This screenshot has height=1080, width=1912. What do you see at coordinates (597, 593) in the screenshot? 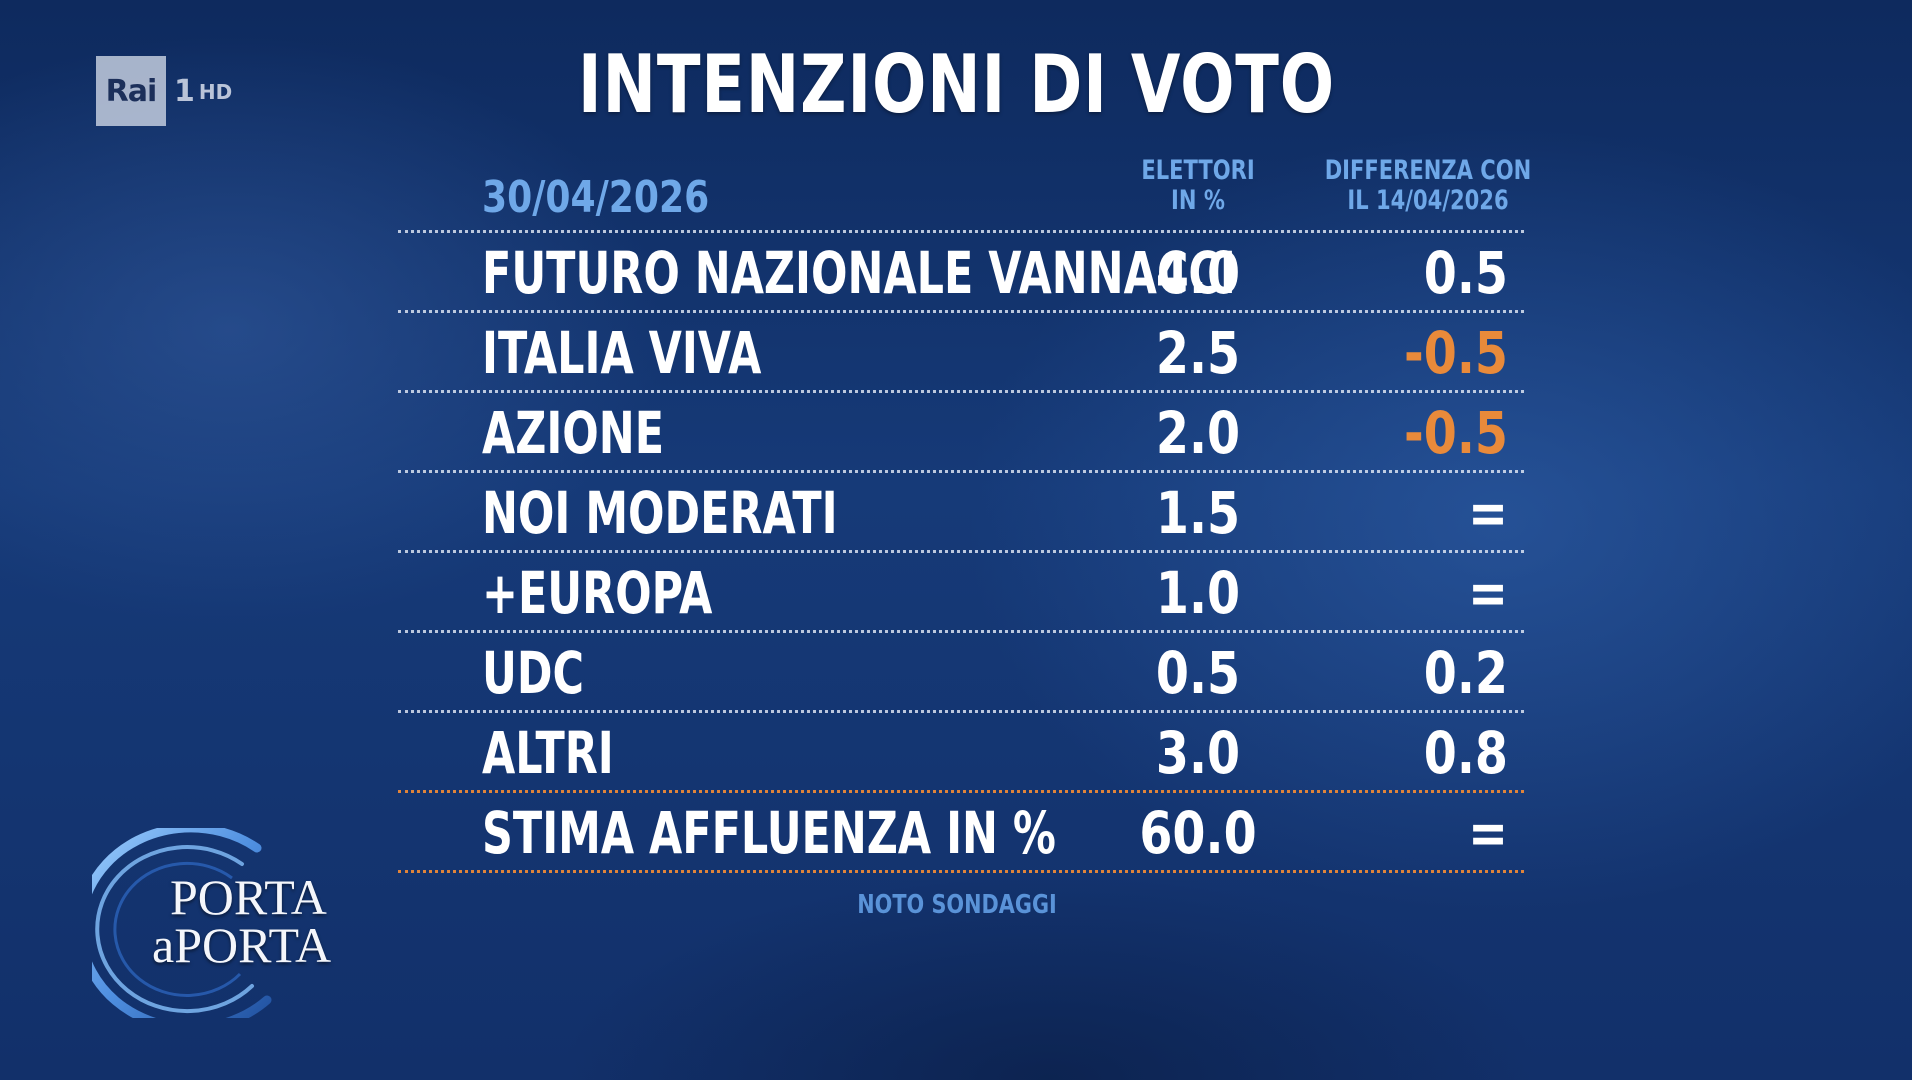
I see `party-name: +EUROPA` at bounding box center [597, 593].